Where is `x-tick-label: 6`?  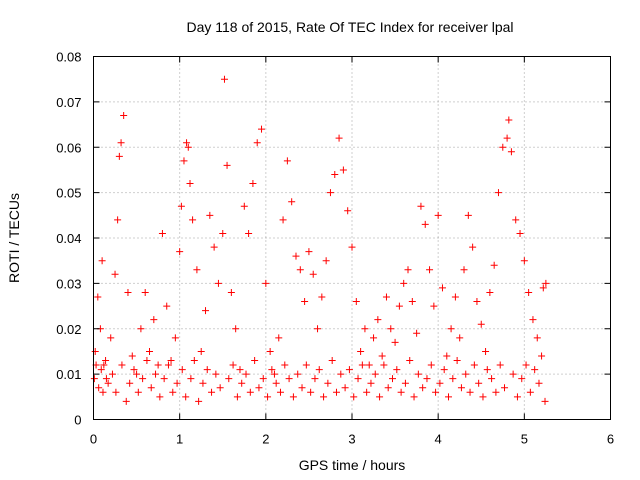 x-tick-label: 6 is located at coordinates (610, 439).